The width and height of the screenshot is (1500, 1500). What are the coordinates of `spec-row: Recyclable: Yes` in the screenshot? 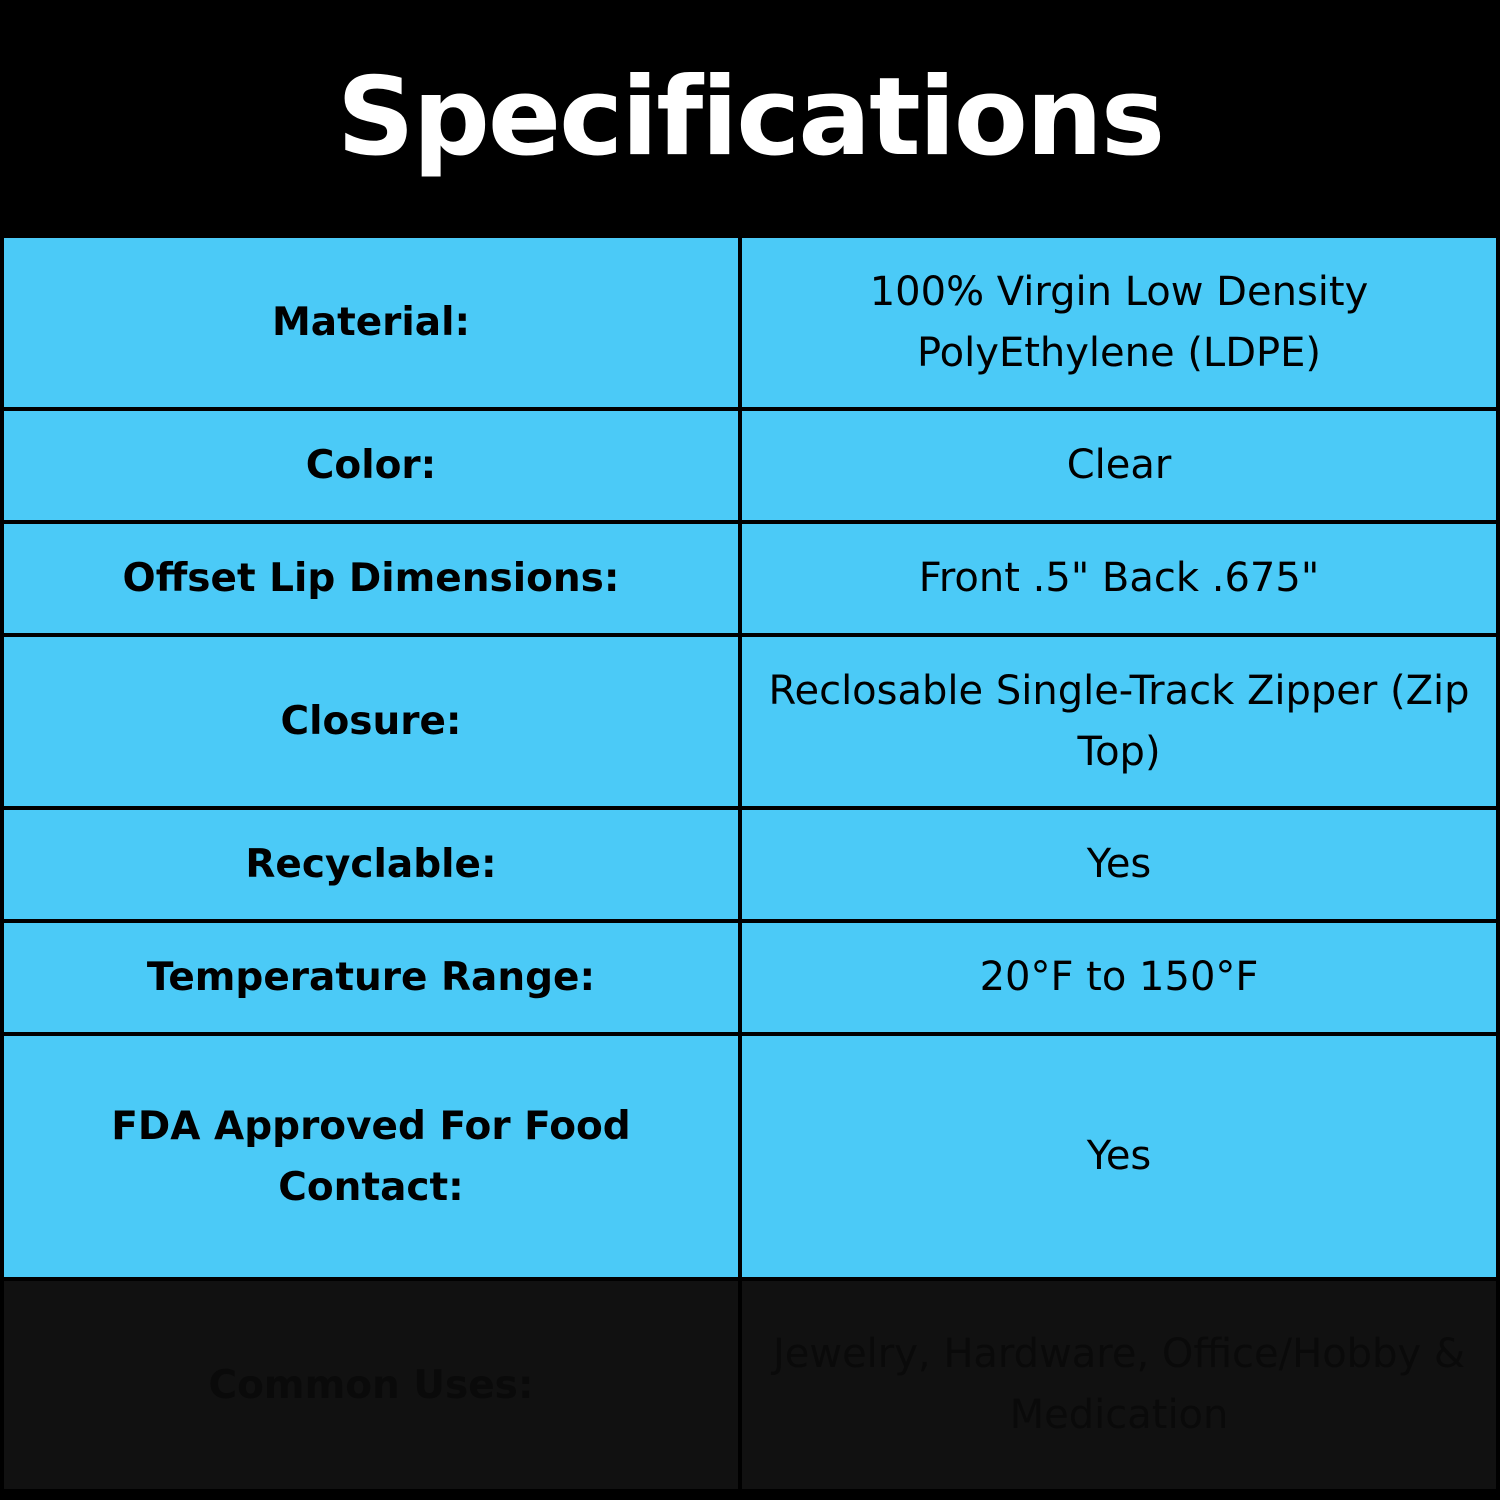 It's located at (750, 864).